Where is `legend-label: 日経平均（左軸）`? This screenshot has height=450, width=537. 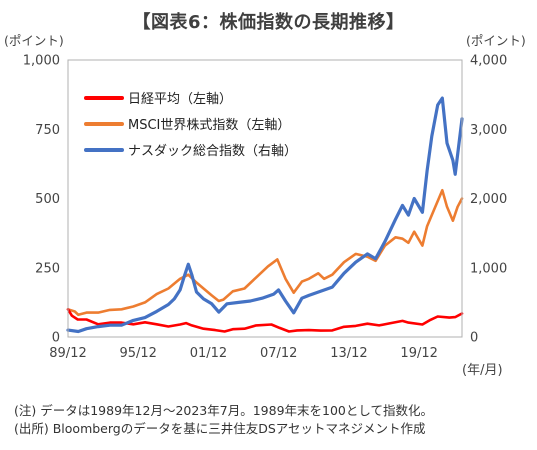
legend-label: 日経平均（左軸） is located at coordinates (180, 99).